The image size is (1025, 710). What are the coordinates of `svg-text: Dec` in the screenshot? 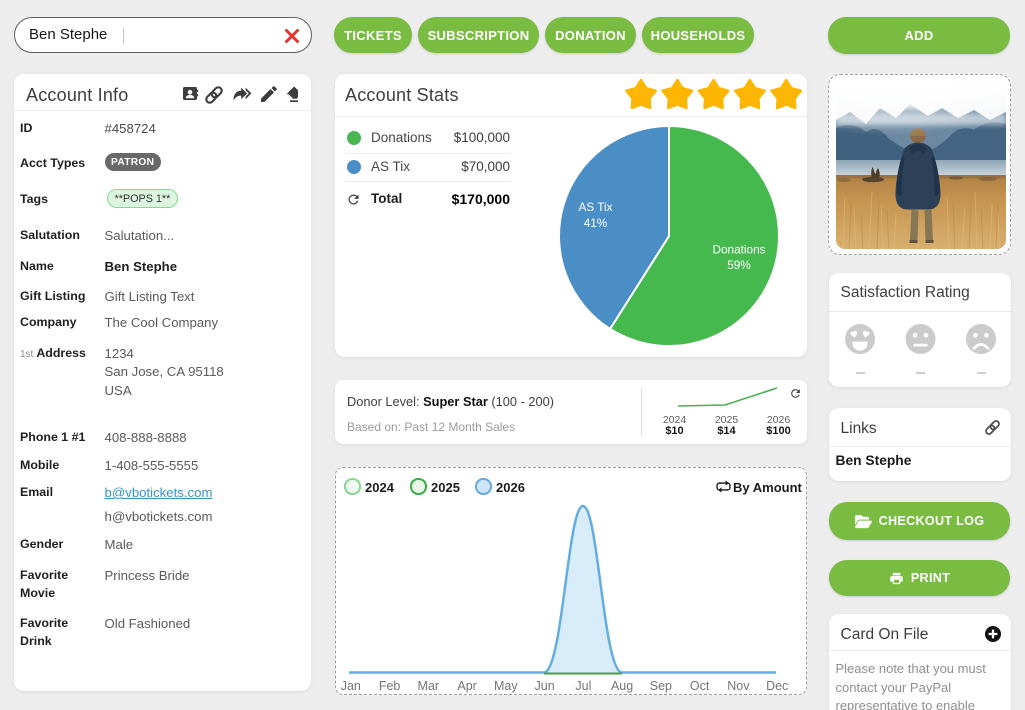 It's located at (777, 686).